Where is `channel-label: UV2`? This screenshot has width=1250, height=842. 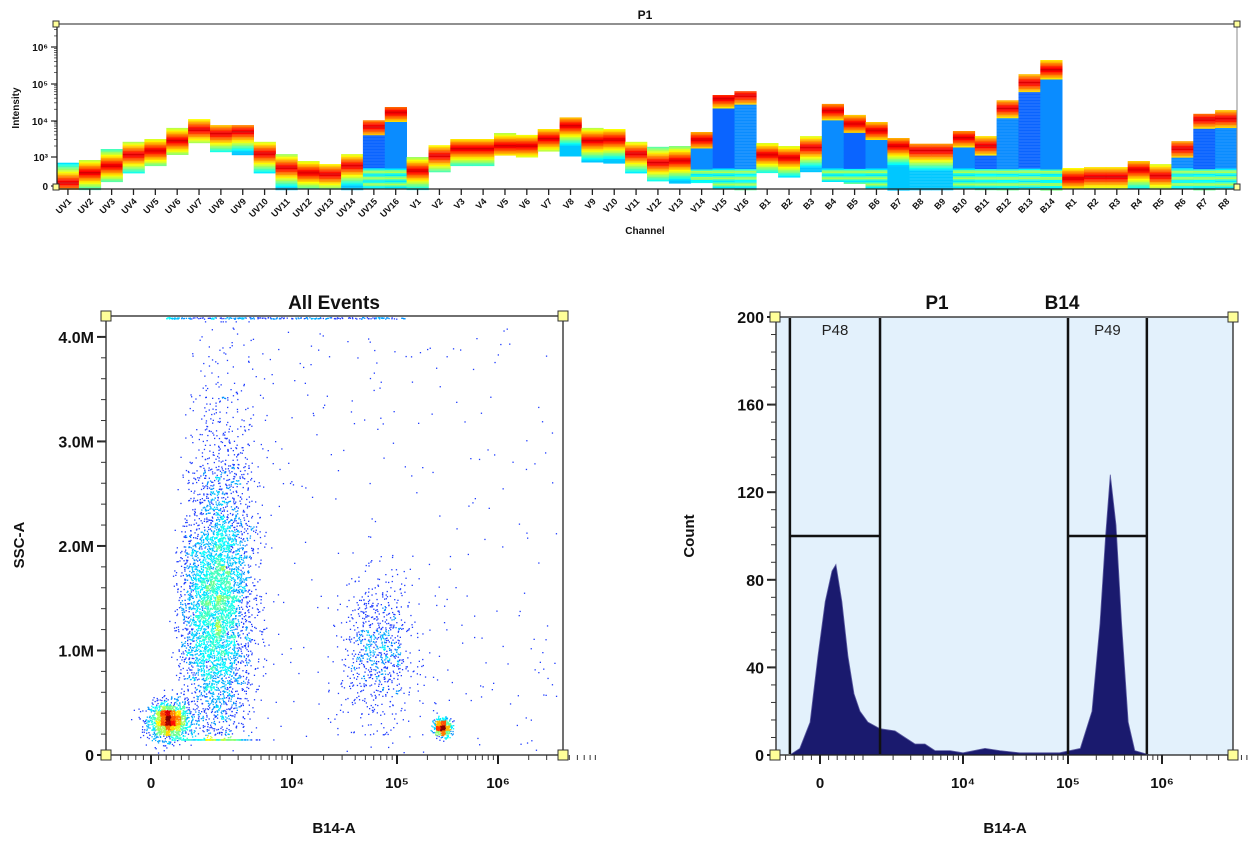 channel-label: UV2 is located at coordinates (85, 205).